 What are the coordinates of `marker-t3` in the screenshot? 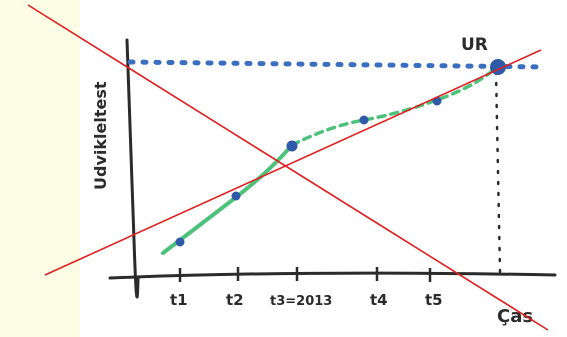 It's located at (292, 146).